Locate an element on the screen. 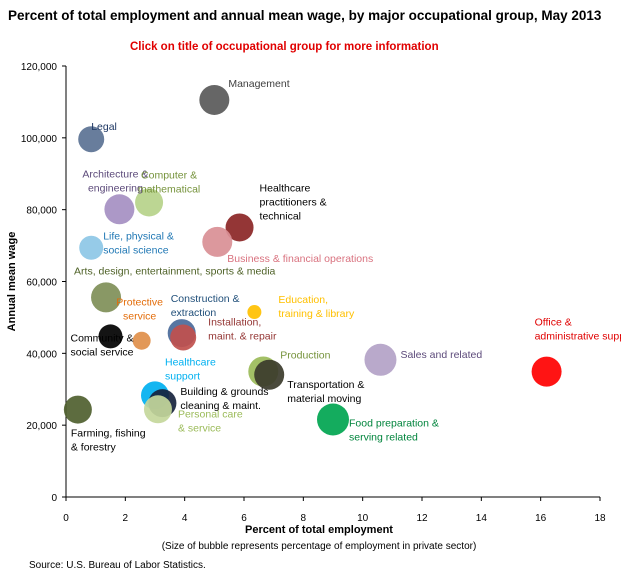 This screenshot has height=575, width=621. bubble-label-19: Personal care & service is located at coordinates (210, 421).